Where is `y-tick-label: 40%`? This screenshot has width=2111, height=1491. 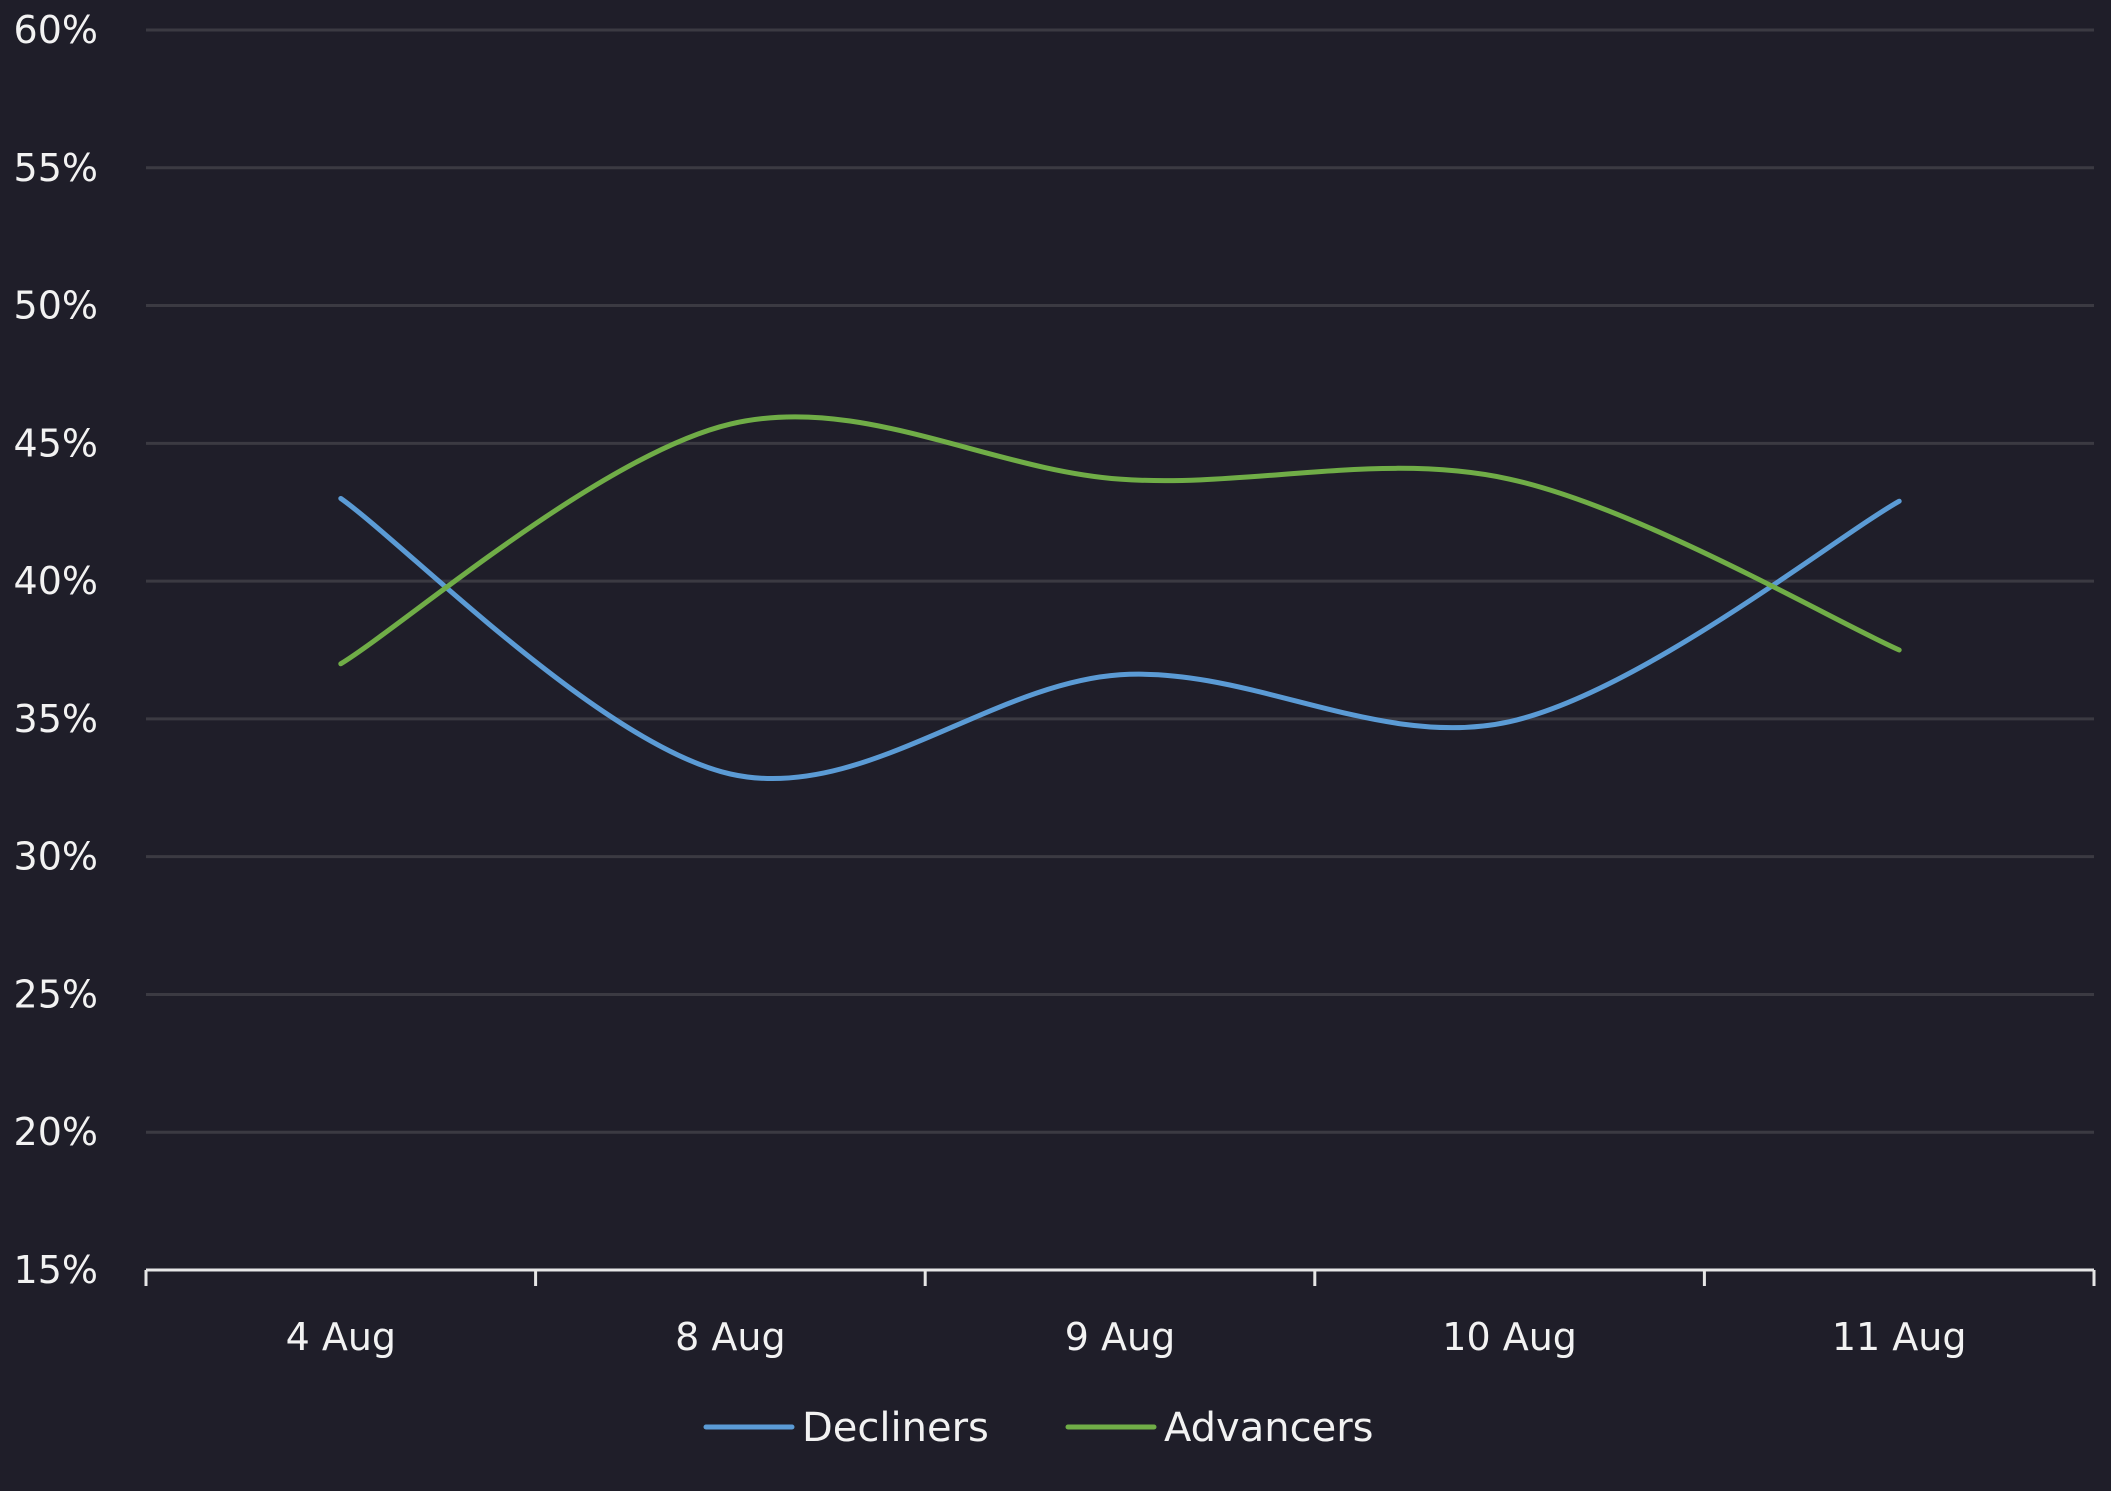
y-tick-label: 40% is located at coordinates (56, 581).